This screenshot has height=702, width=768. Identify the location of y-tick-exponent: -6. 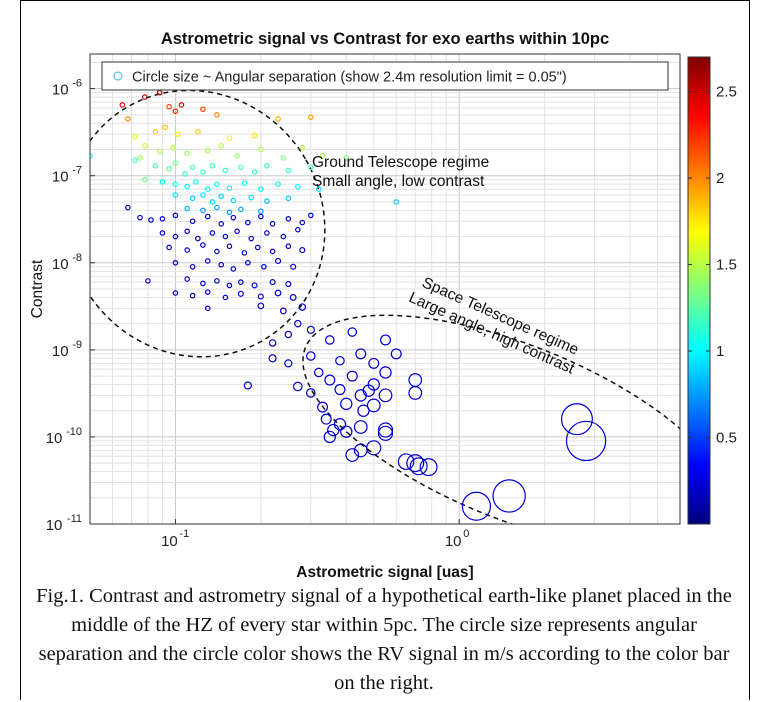
(77, 84).